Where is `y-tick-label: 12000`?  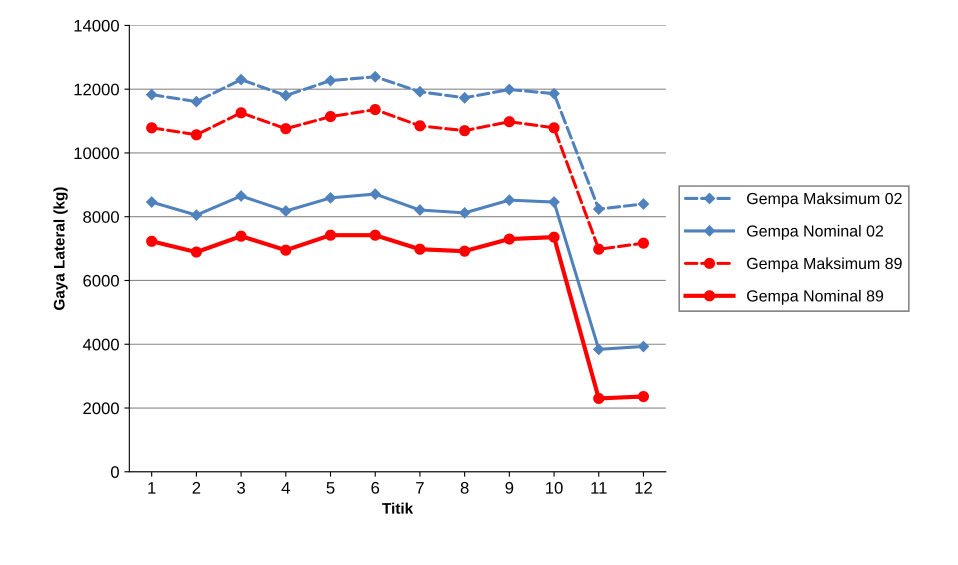
y-tick-label: 12000 is located at coordinates (96, 90).